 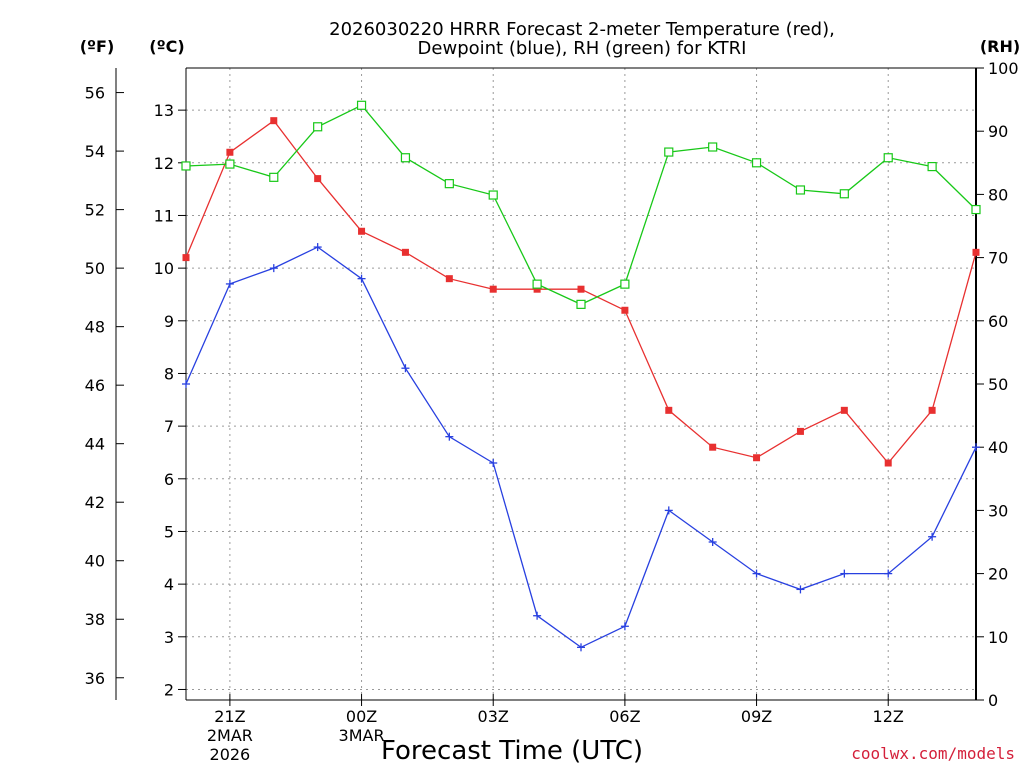 What do you see at coordinates (933, 753) in the screenshot?
I see `credit-text: coolwx.com/models` at bounding box center [933, 753].